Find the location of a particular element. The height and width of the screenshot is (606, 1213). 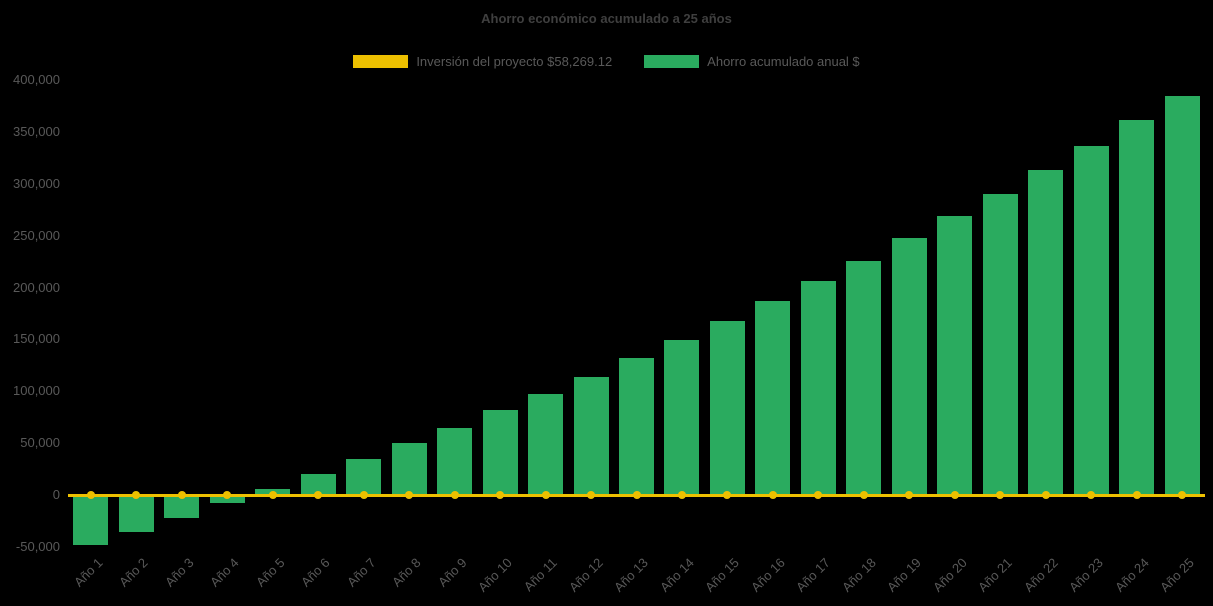

x-axis-category-label: Año 9 is located at coordinates (452, 572).